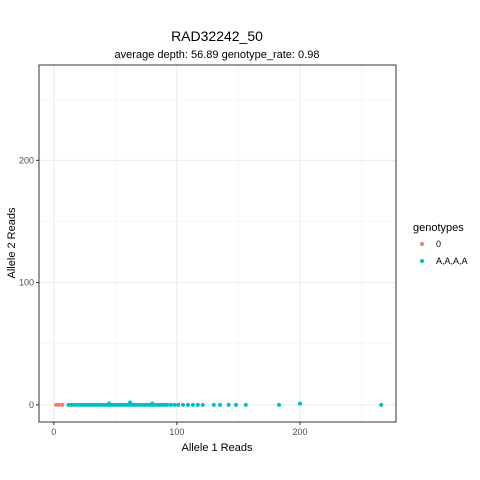 The width and height of the screenshot is (480, 480). Describe the element at coordinates (217, 36) in the screenshot. I see `chart-title: RAD32242_50` at that location.